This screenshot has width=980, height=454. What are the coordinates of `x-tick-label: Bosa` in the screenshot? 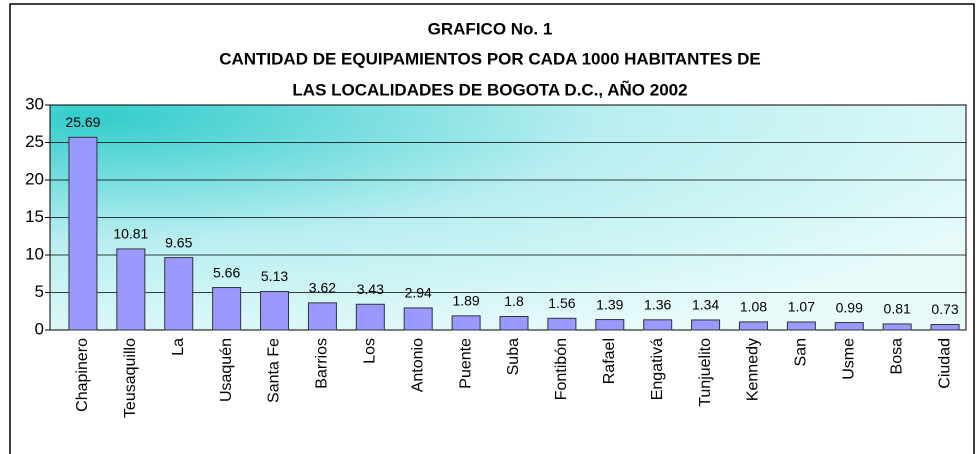 It's located at (896, 356).